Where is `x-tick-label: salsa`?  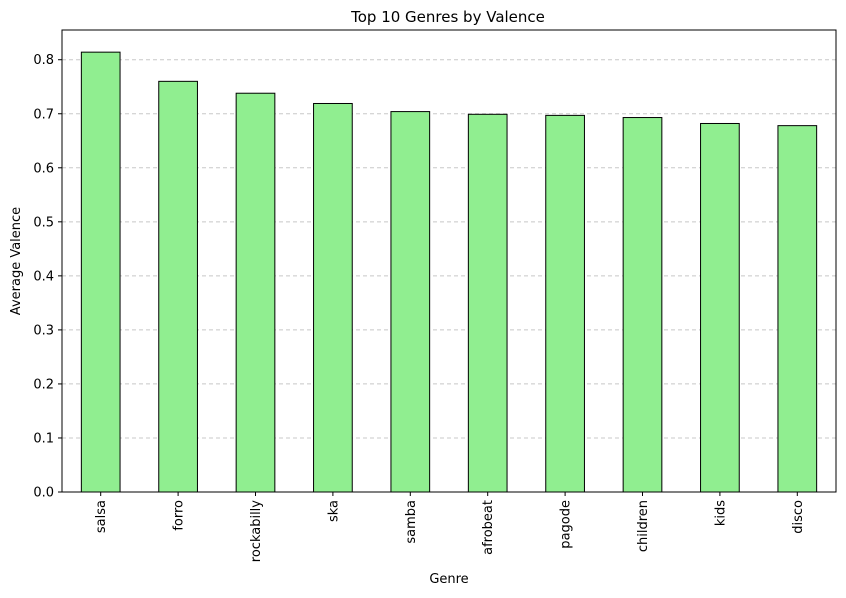
x-tick-label: salsa is located at coordinates (101, 516).